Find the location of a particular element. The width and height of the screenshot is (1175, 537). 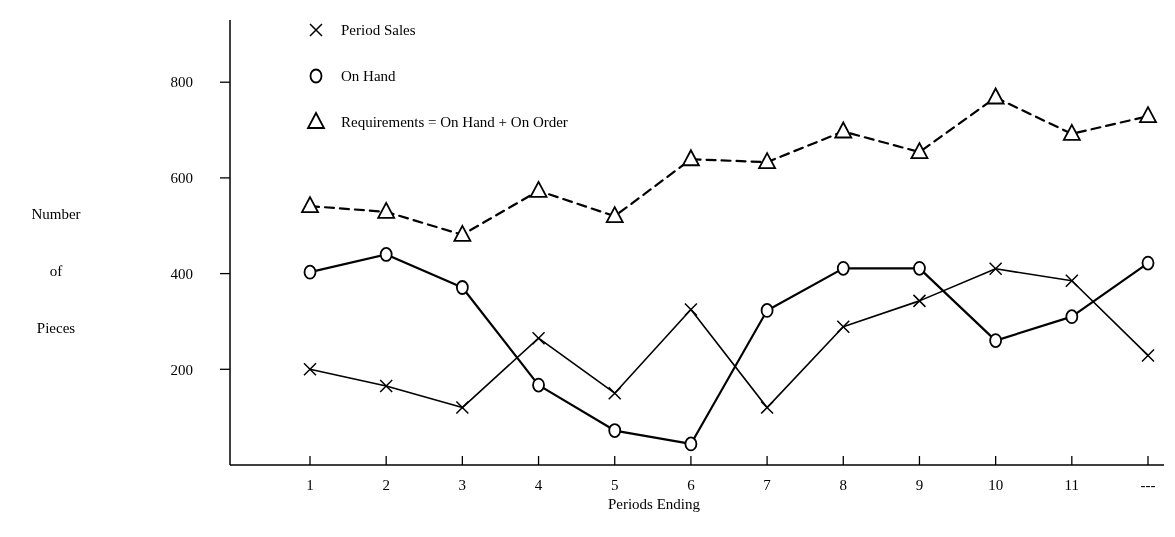

x-tick-label: --- is located at coordinates (1148, 485).